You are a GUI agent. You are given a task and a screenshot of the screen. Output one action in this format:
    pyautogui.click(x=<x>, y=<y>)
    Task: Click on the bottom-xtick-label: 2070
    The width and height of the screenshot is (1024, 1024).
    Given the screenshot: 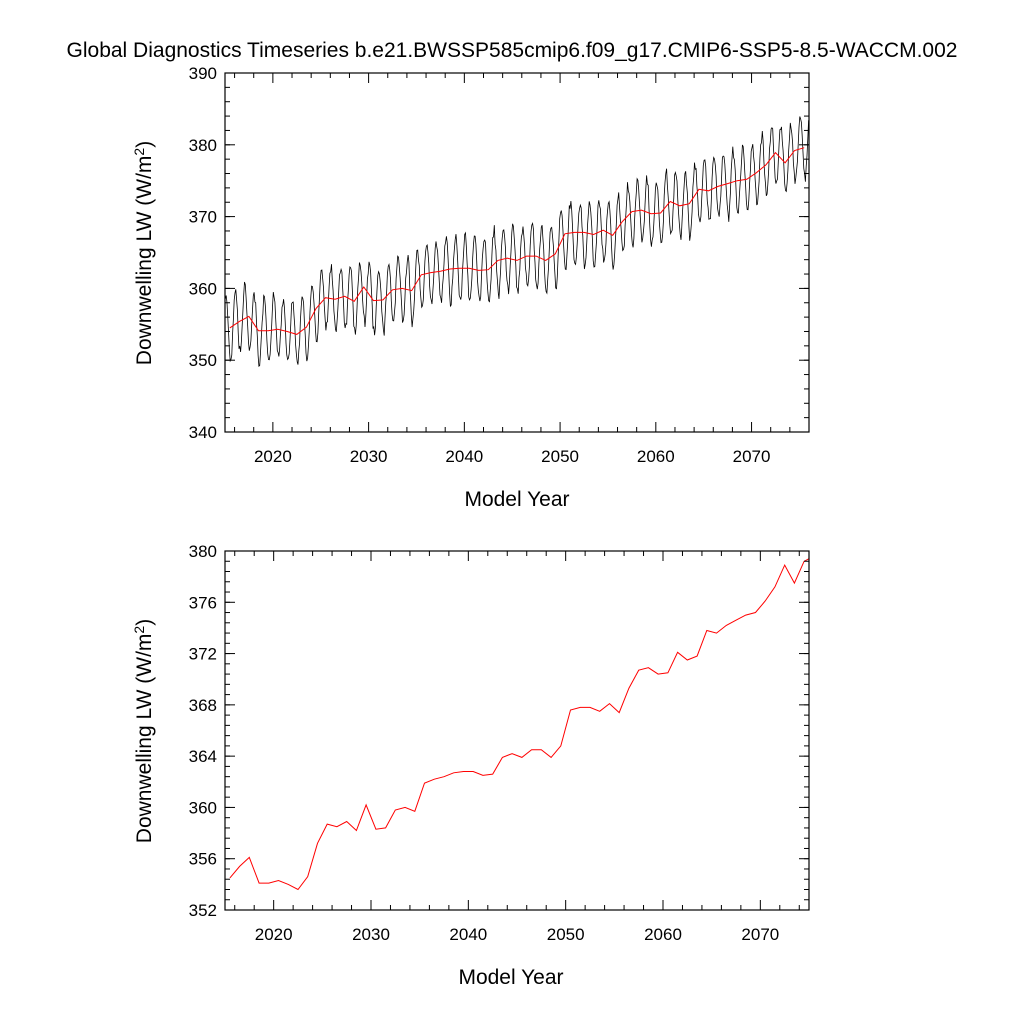 What is the action you would take?
    pyautogui.click(x=760, y=934)
    